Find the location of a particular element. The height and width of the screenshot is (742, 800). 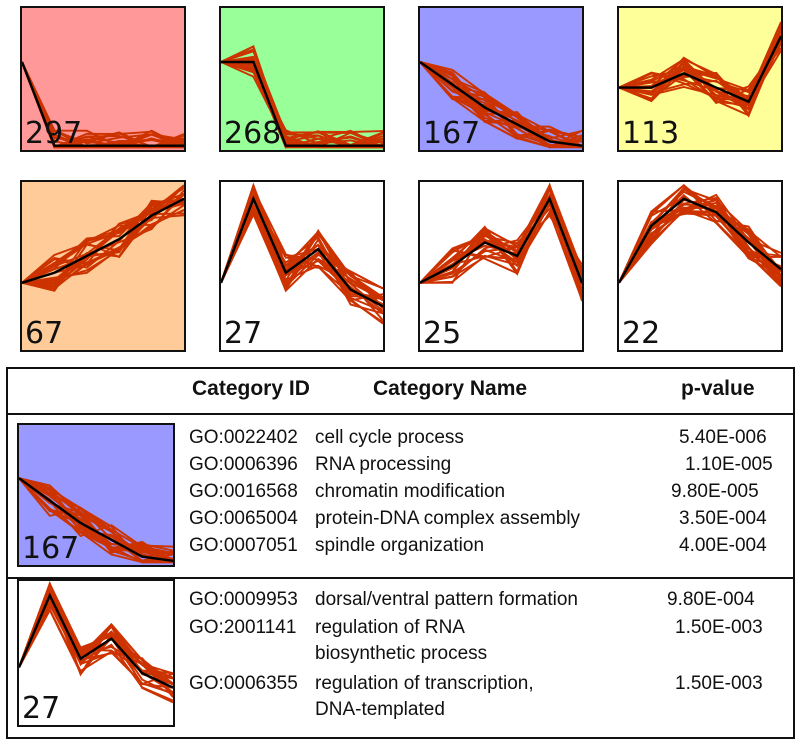

table-header: Category ID Category Name p-value is located at coordinates (400, 392).